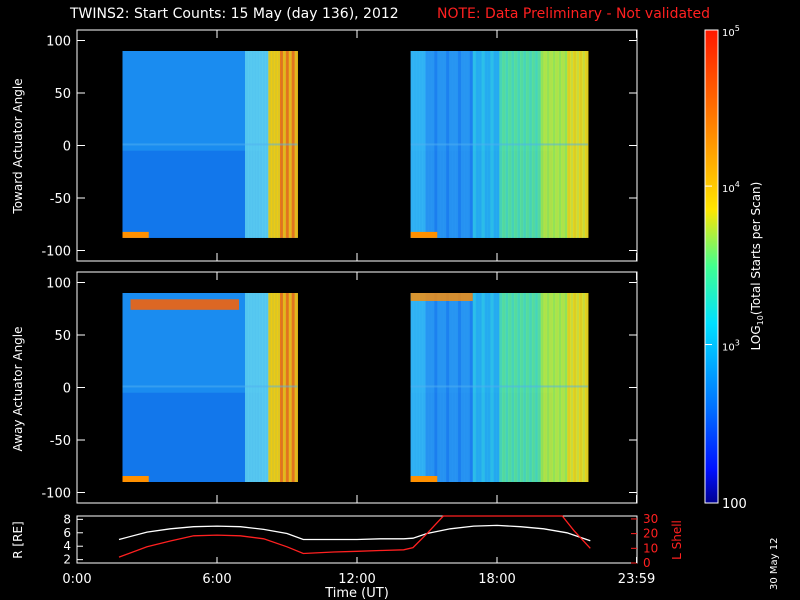 Image resolution: width=800 pixels, height=600 pixels. What do you see at coordinates (62, 336) in the screenshot?
I see `ytick-label: 50` at bounding box center [62, 336].